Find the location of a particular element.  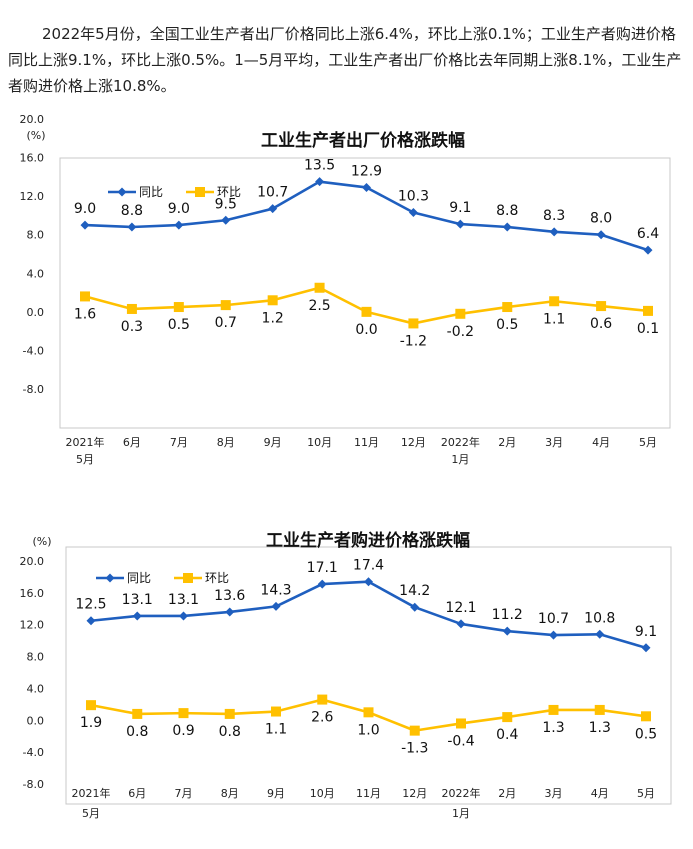

data-label-mom: 0.4 is located at coordinates (507, 735).